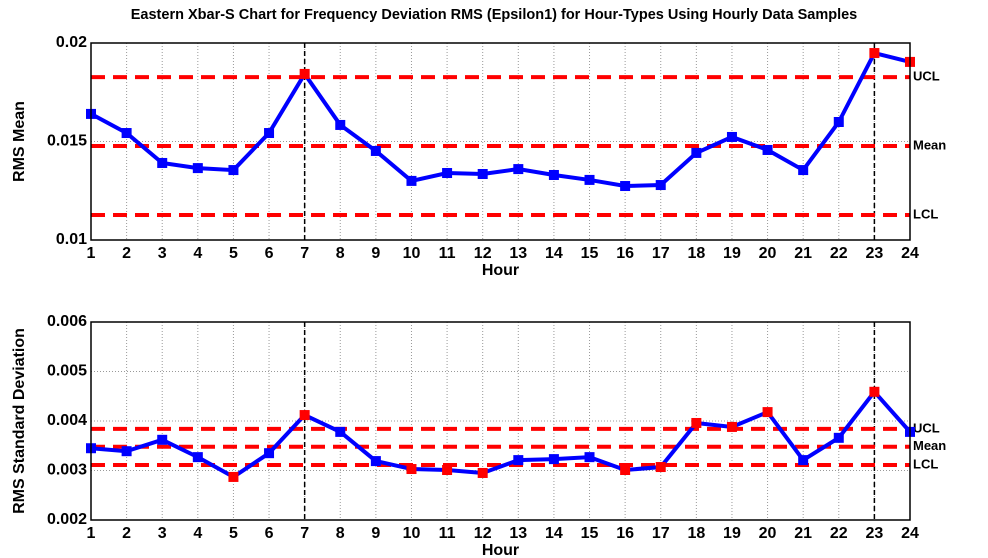 The width and height of the screenshot is (988, 558). I want to click on y-tick-label: 0.004, so click(67, 420).